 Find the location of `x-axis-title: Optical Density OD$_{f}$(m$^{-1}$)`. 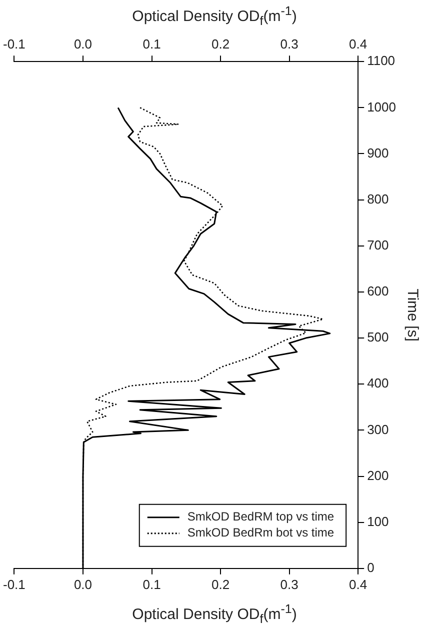

x-axis-title: Optical Density OD$_{f}$(m$^{-1}$) is located at coordinates (214, 614).